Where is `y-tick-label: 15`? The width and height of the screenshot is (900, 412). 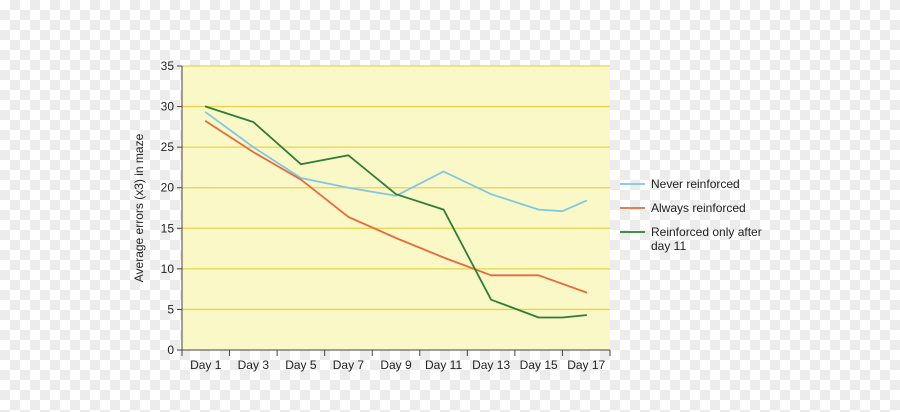
y-tick-label: 15 is located at coordinates (168, 228).